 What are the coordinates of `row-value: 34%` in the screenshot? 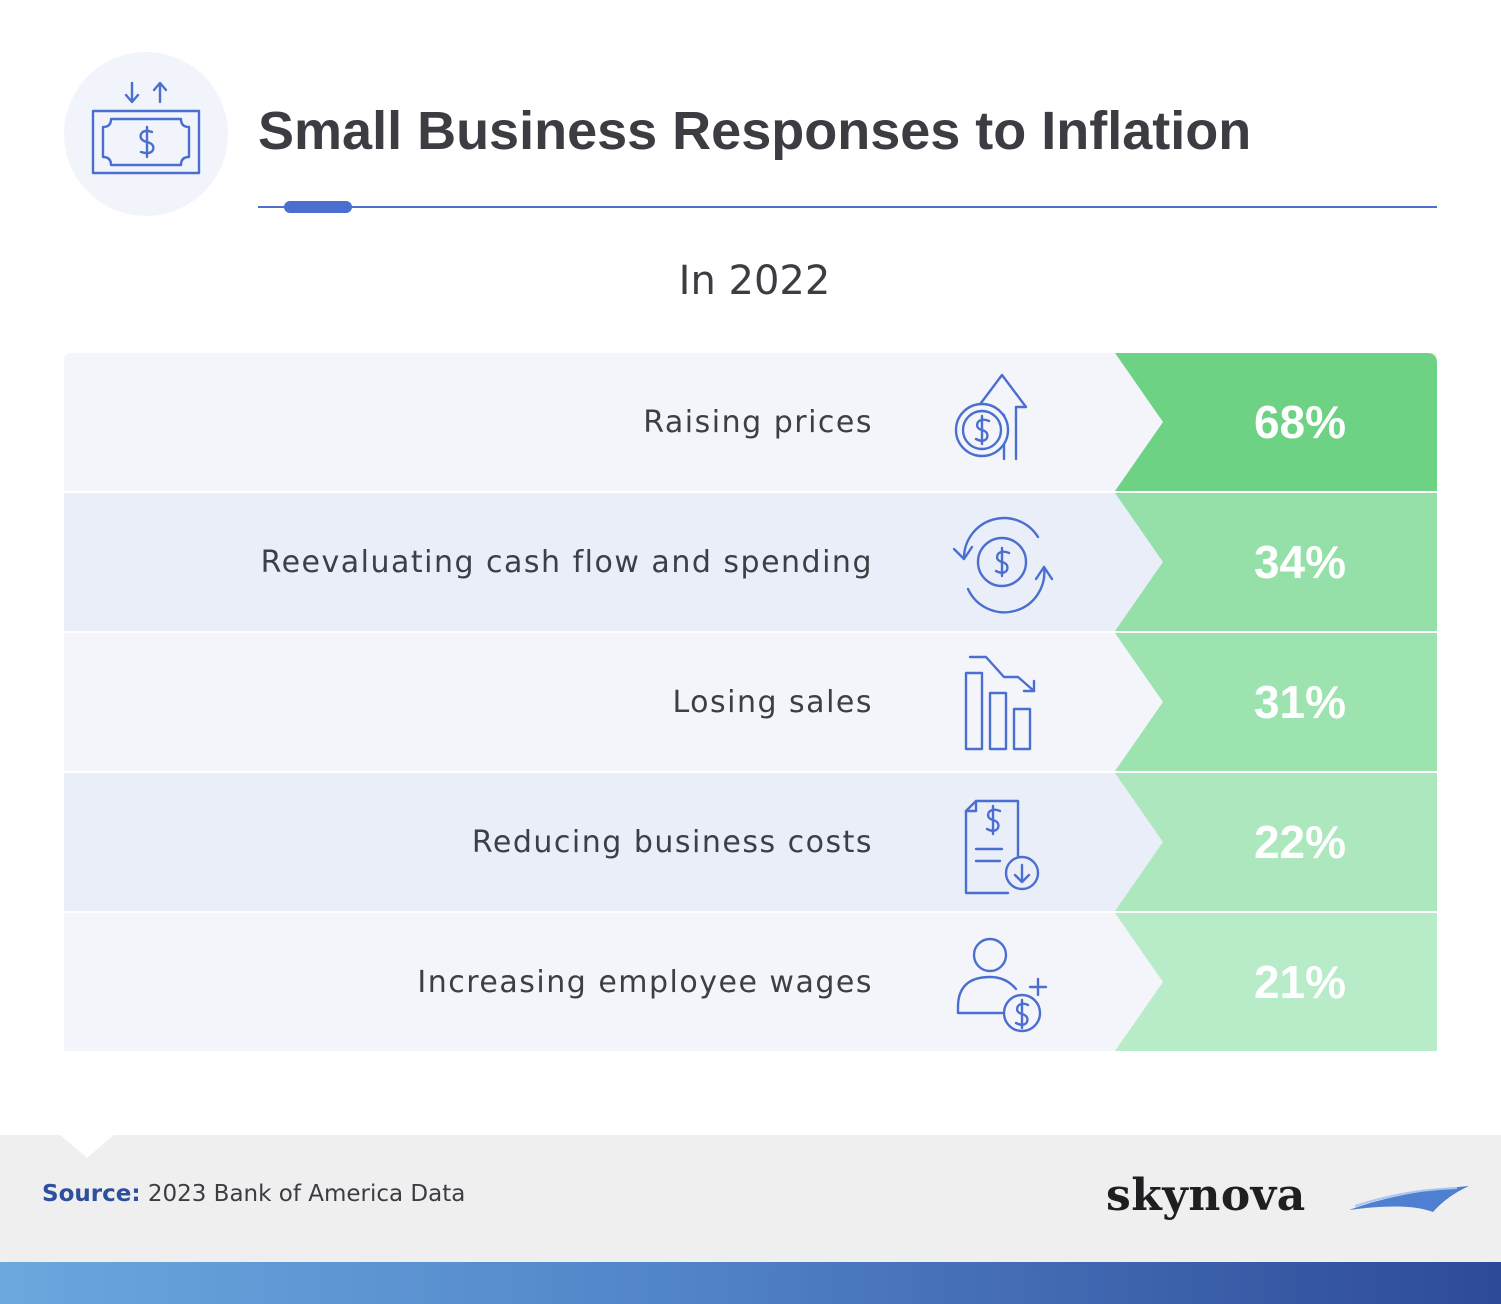 It's located at (1300, 562).